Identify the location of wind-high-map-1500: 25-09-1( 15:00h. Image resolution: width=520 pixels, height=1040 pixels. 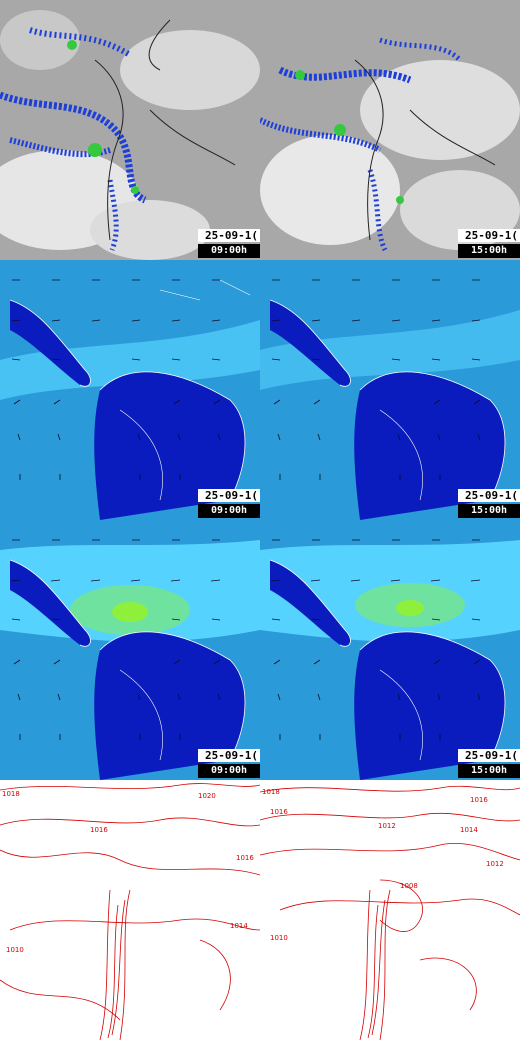
(390, 650).